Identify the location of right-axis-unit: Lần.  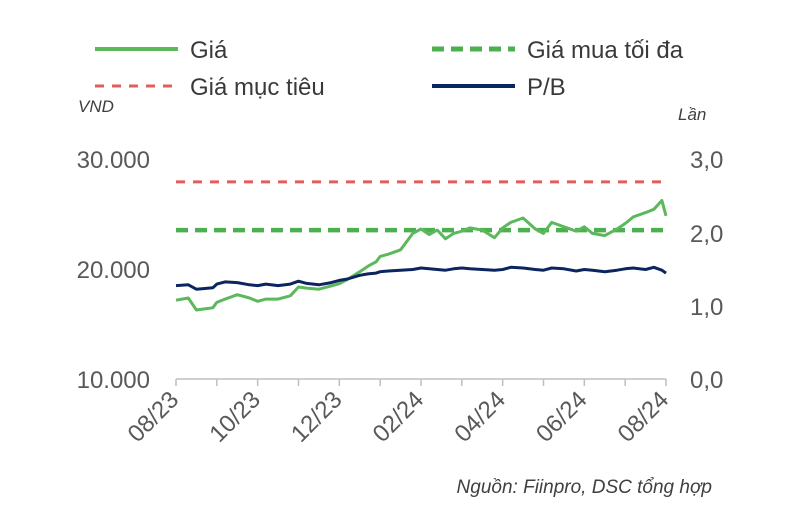
(692, 114).